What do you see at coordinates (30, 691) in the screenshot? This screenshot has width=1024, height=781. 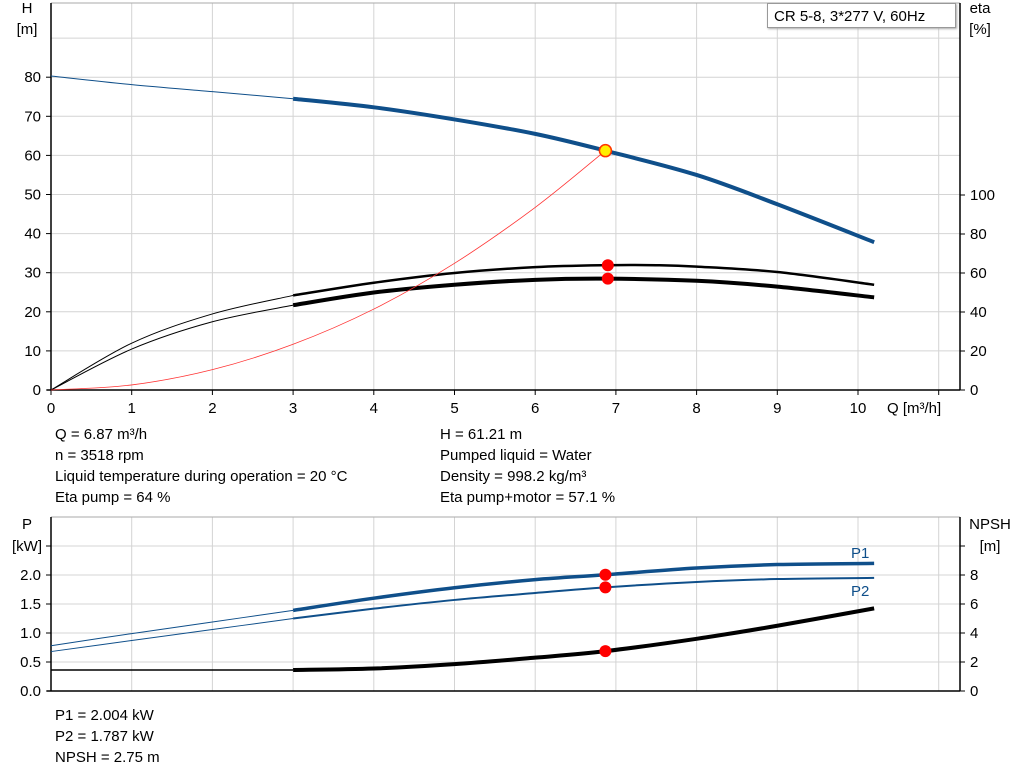 I see `y-tick-label-left: 0.0` at bounding box center [30, 691].